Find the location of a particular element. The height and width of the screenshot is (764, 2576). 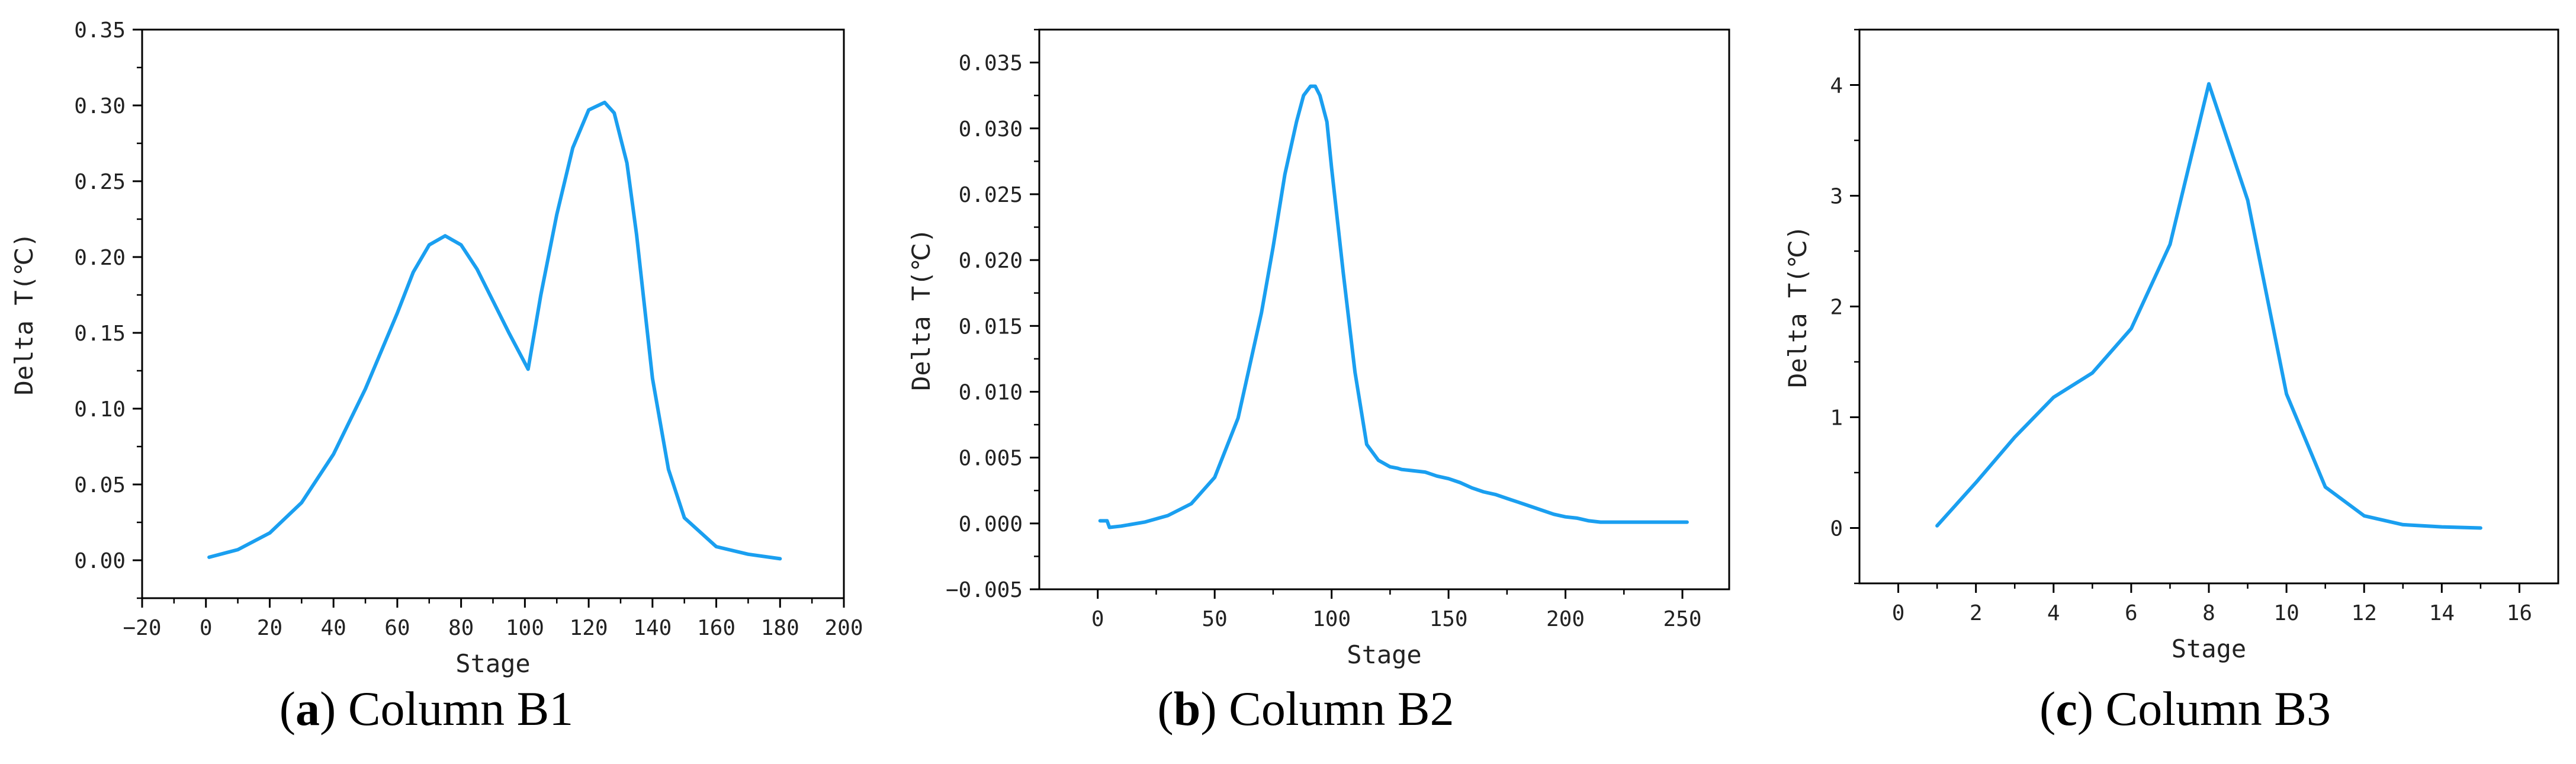

x-tick-label-3: 8 is located at coordinates (2208, 613).